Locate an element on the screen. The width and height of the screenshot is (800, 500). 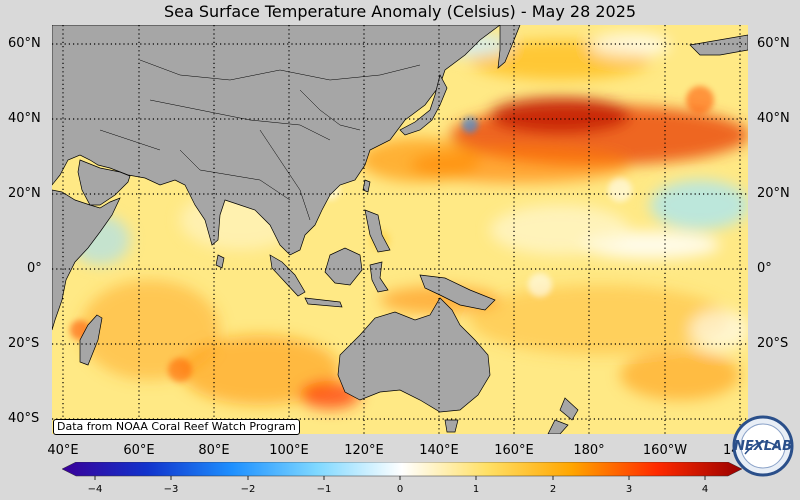
colorbar is located at coordinates (402, 471).